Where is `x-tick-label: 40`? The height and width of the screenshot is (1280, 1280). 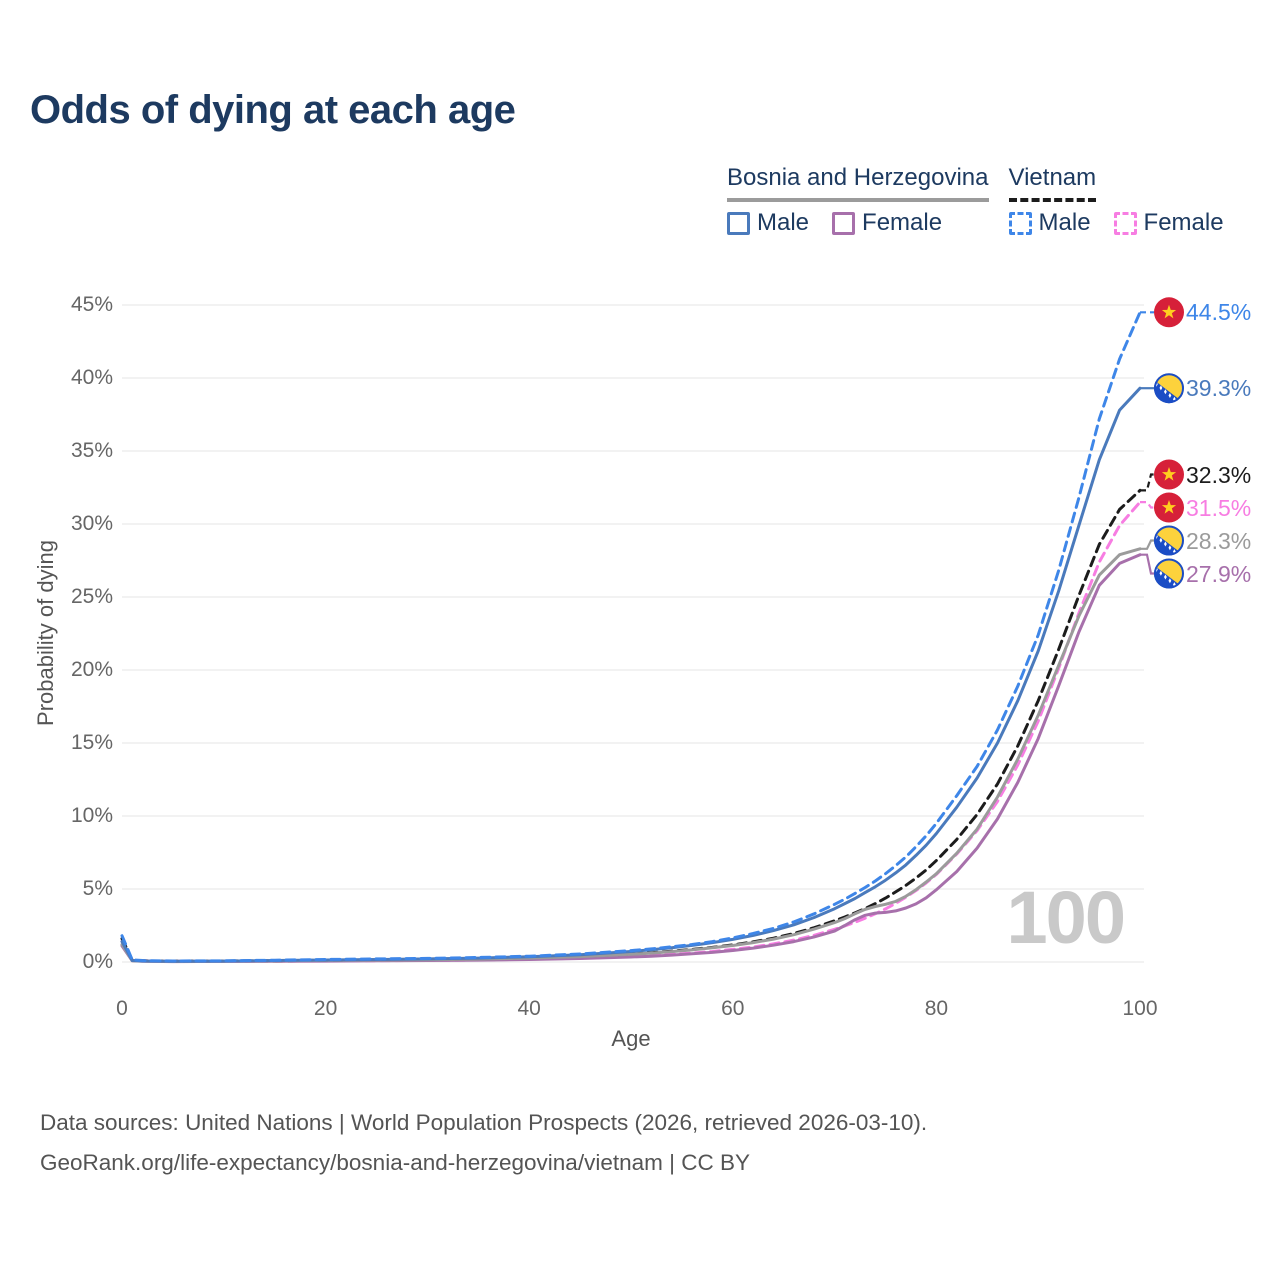 x-tick-label: 40 is located at coordinates (529, 1008).